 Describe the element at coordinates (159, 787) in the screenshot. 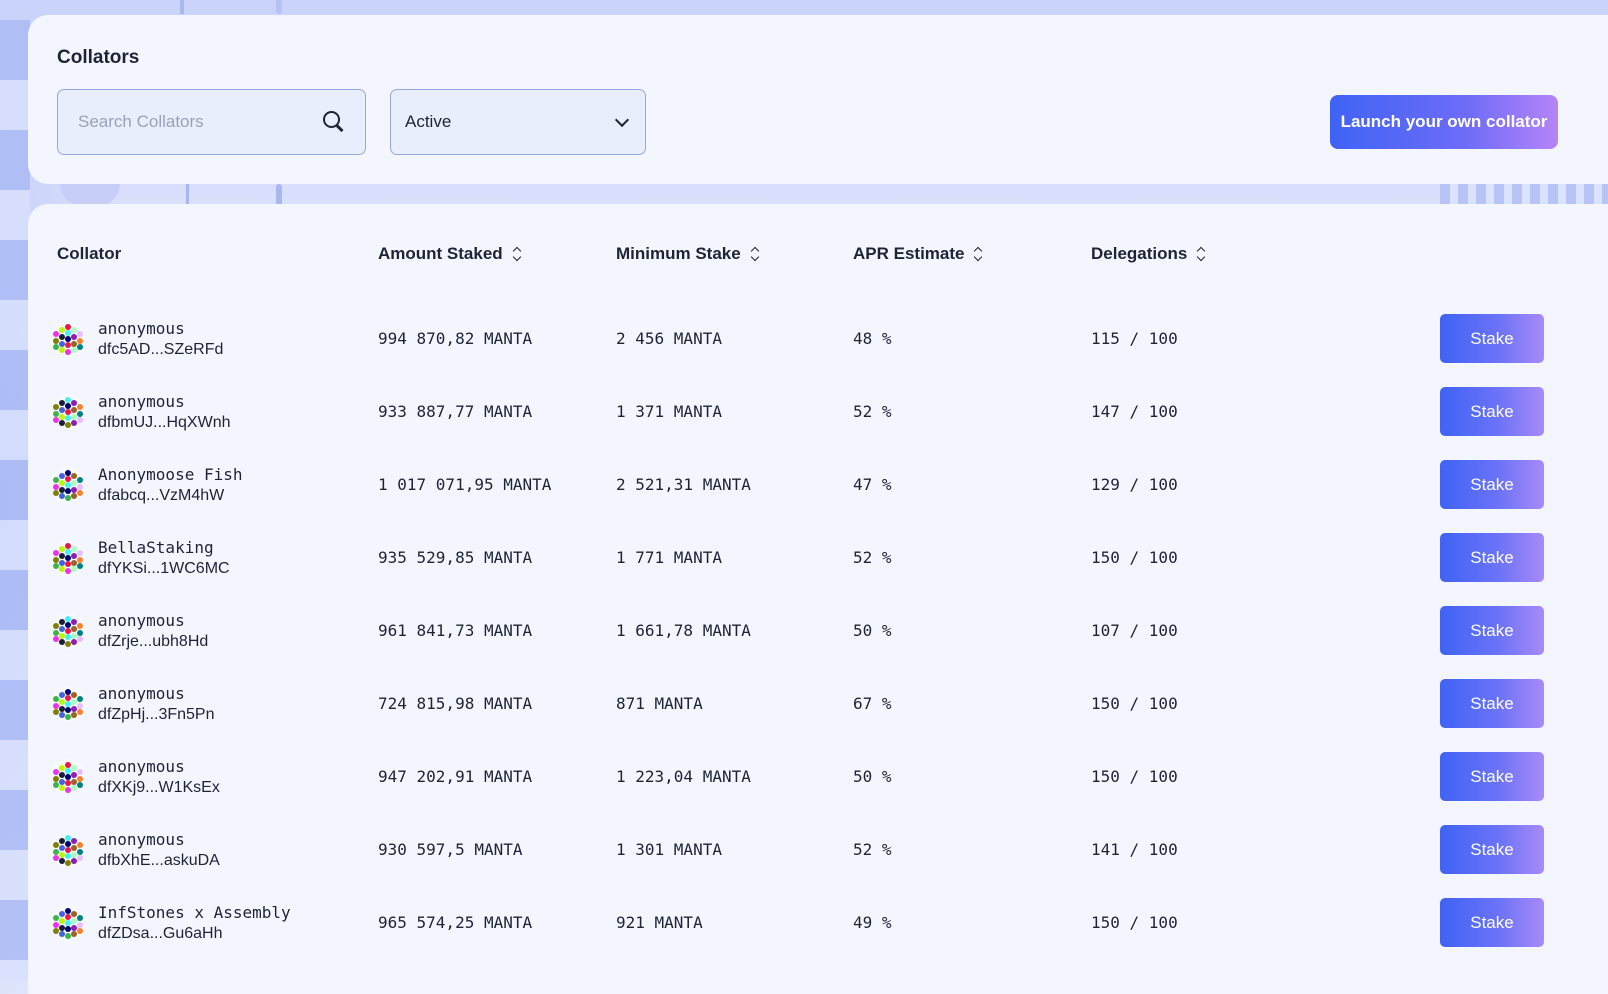

I see `collator-address: dfXKj9...W1KsEx` at that location.